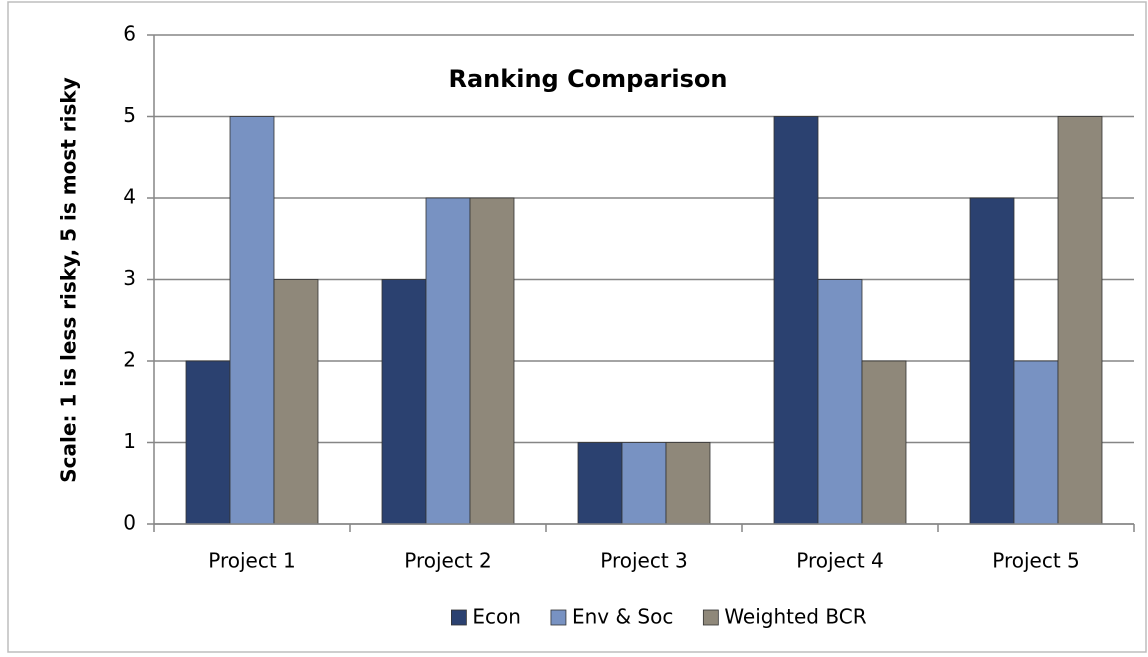 The image size is (1148, 657). What do you see at coordinates (129, 197) in the screenshot?
I see `y-tick-label: 4` at bounding box center [129, 197].